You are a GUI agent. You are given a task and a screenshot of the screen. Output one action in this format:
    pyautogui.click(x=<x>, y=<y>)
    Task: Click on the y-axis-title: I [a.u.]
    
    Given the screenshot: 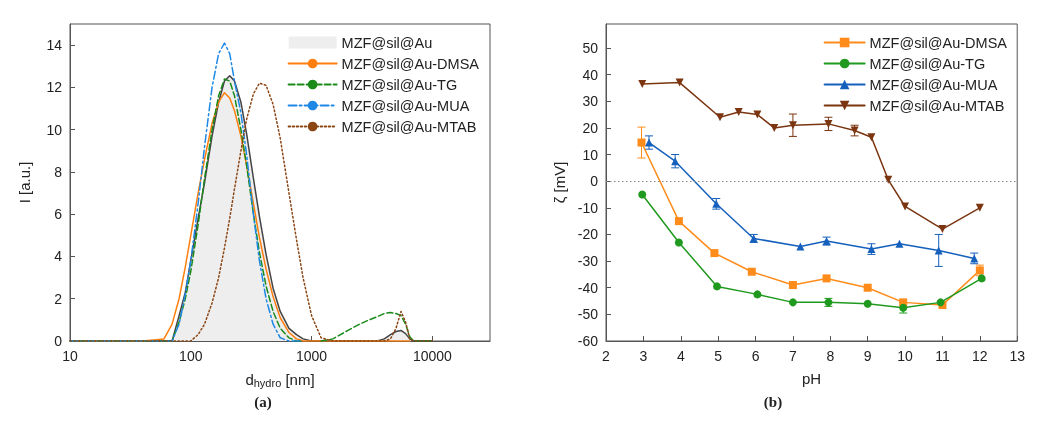 What is the action you would take?
    pyautogui.click(x=24, y=182)
    